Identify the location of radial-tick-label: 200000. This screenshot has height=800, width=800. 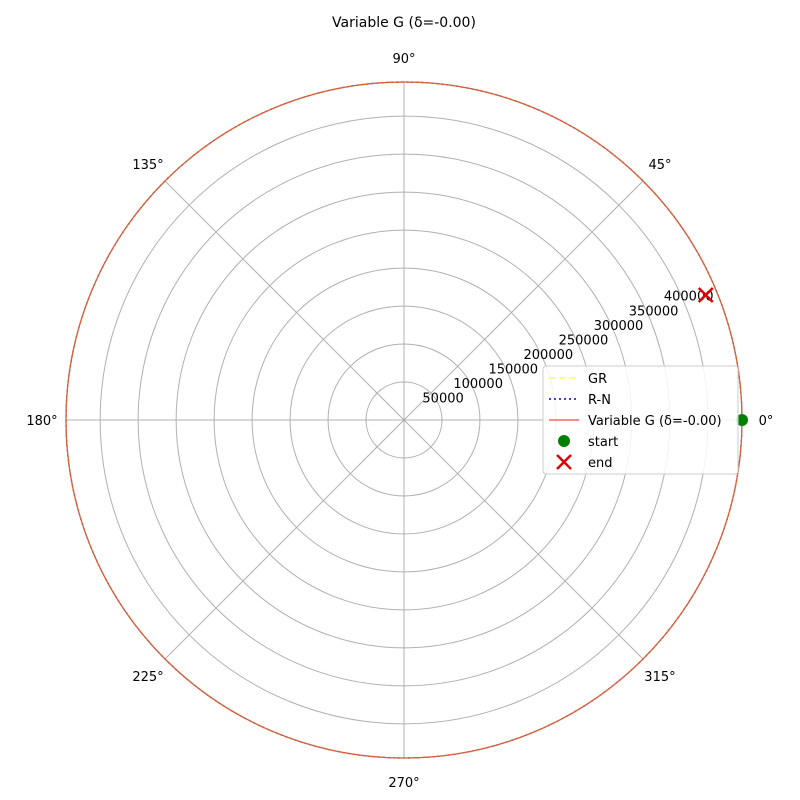
(549, 355).